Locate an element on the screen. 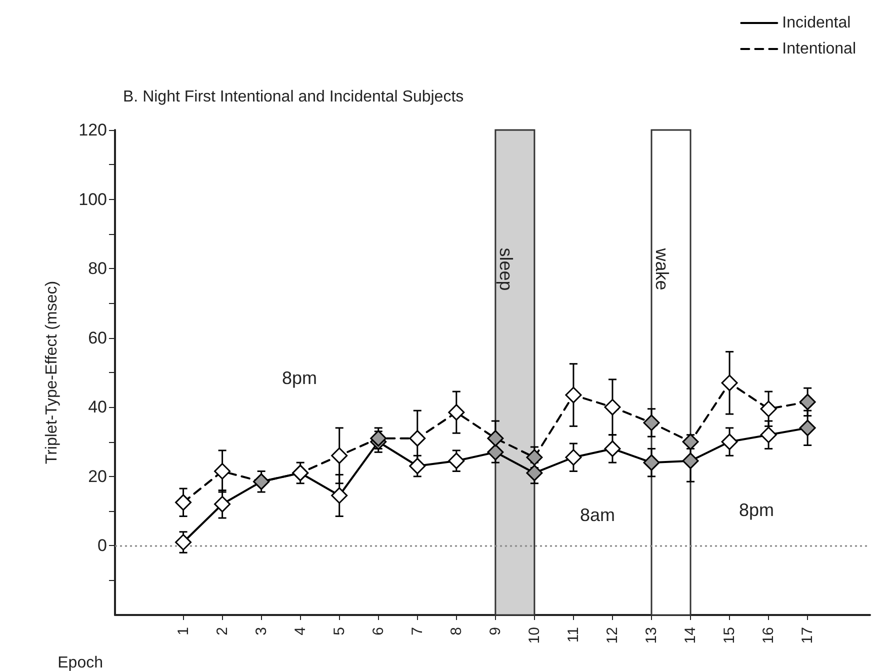  x-tick-label: 15 is located at coordinates (729, 635).